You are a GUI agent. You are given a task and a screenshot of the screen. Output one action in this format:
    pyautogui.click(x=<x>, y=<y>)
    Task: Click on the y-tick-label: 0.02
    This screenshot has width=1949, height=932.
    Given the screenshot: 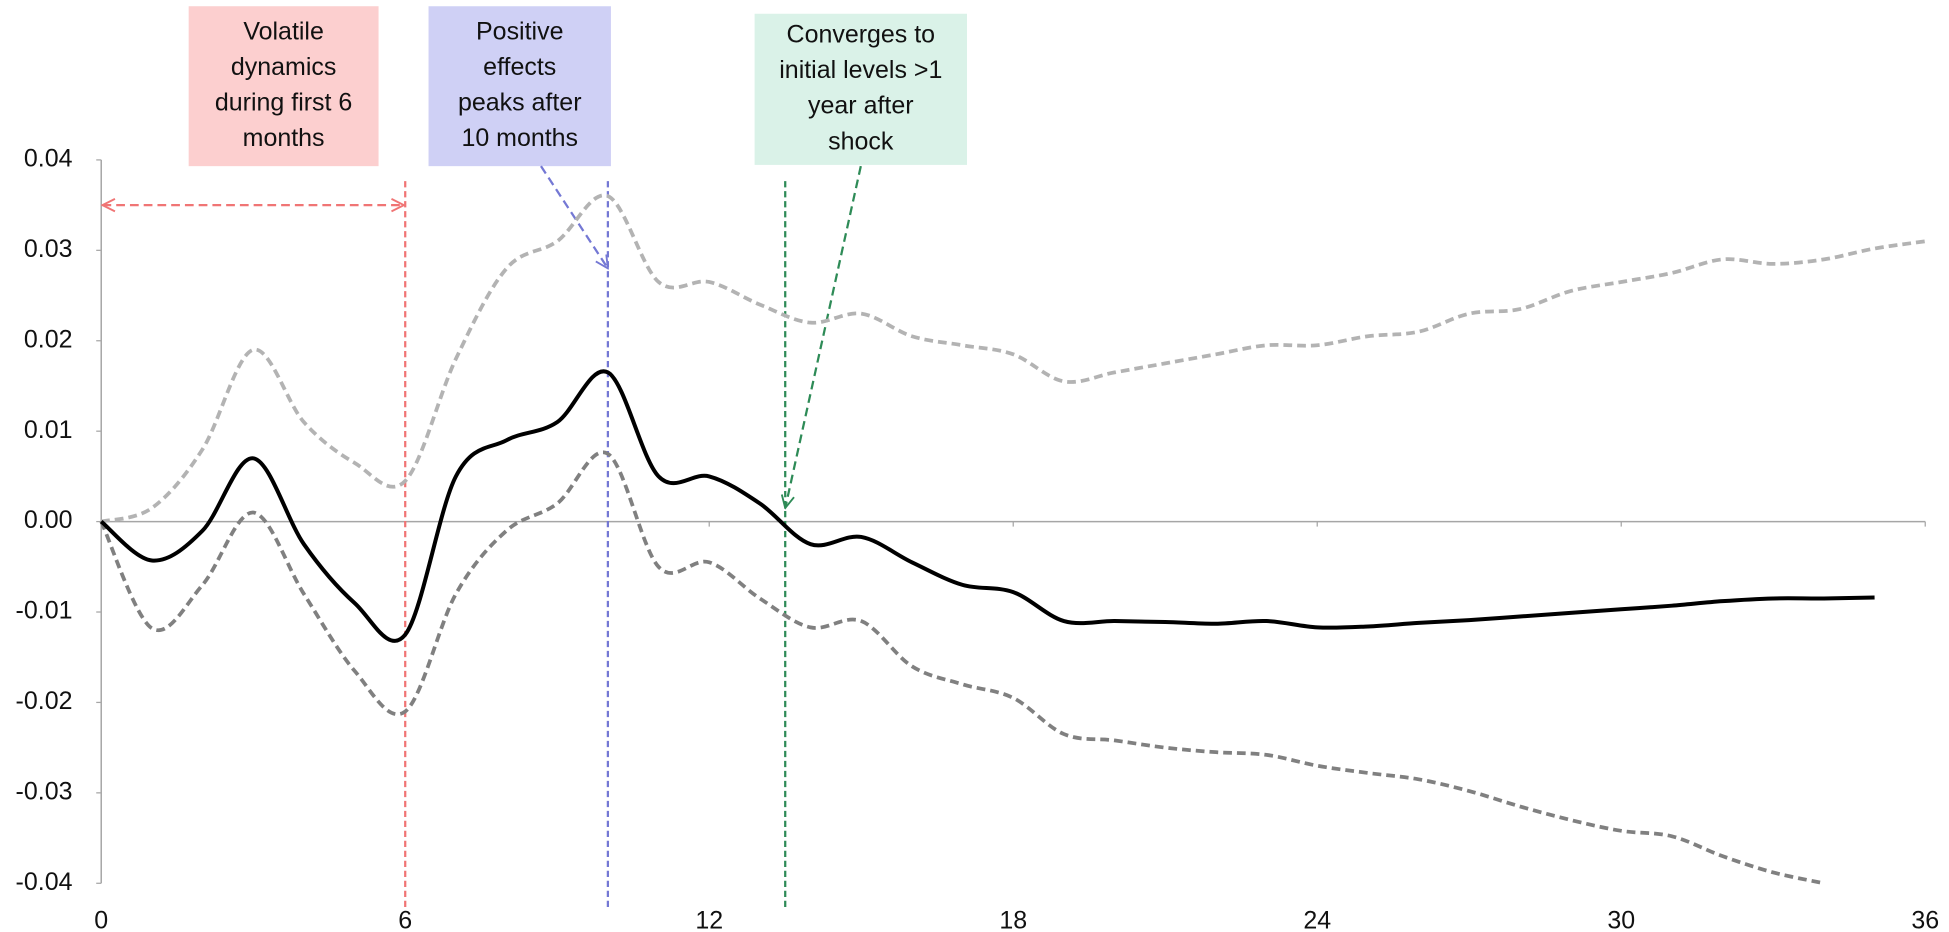 What is the action you would take?
    pyautogui.click(x=48, y=339)
    